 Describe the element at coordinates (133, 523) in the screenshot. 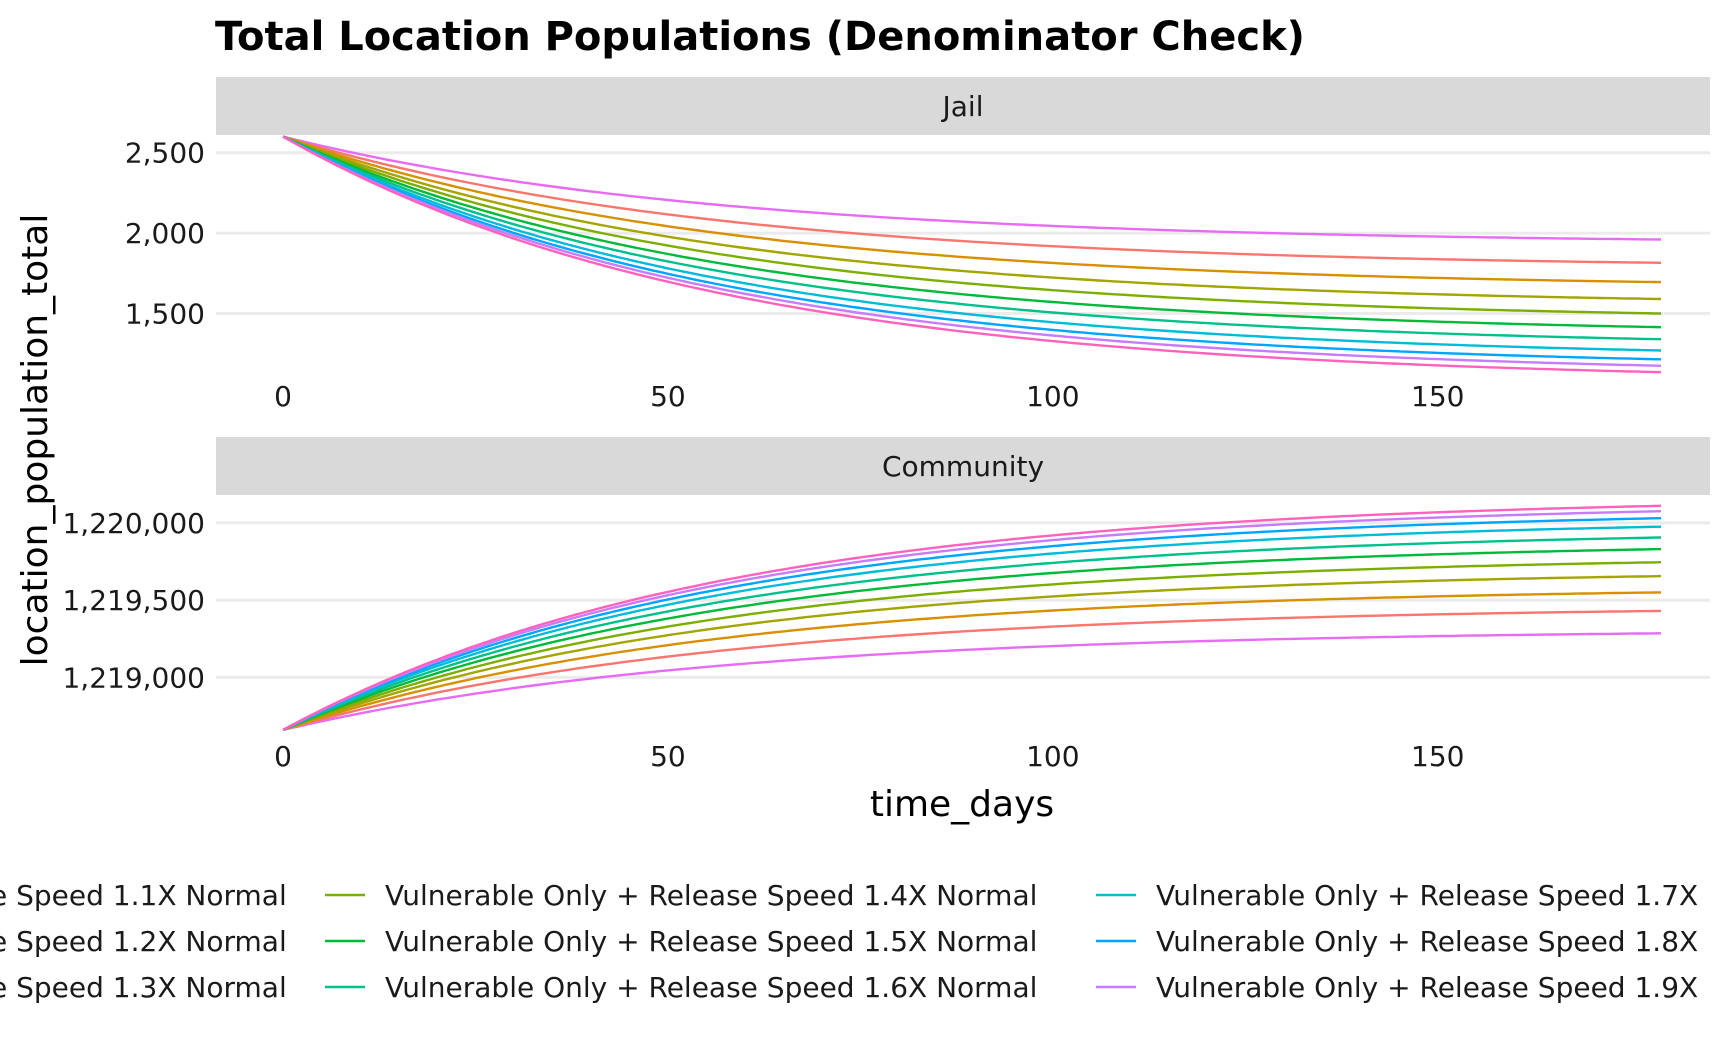

I see `y-tick-label: 1,220,000` at that location.